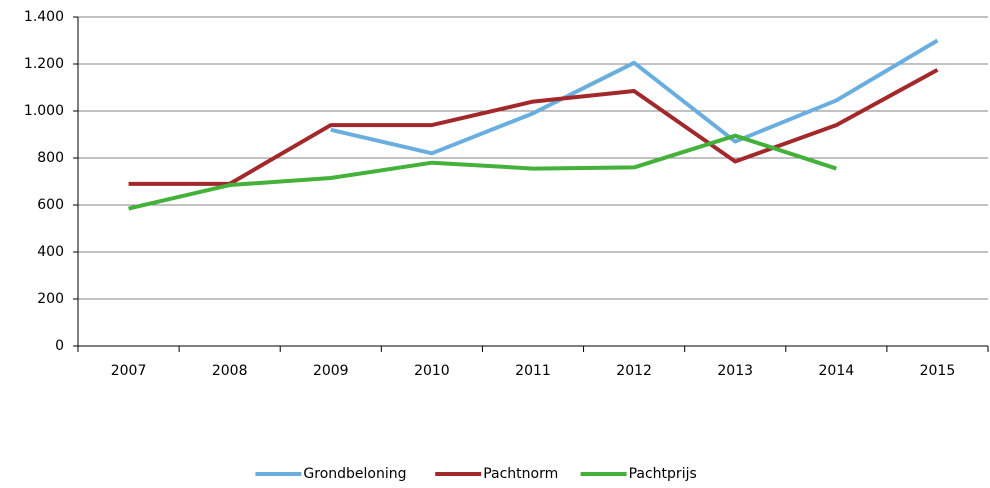  Describe the element at coordinates (230, 371) in the screenshot. I see `x-tick-label: 2008` at that location.